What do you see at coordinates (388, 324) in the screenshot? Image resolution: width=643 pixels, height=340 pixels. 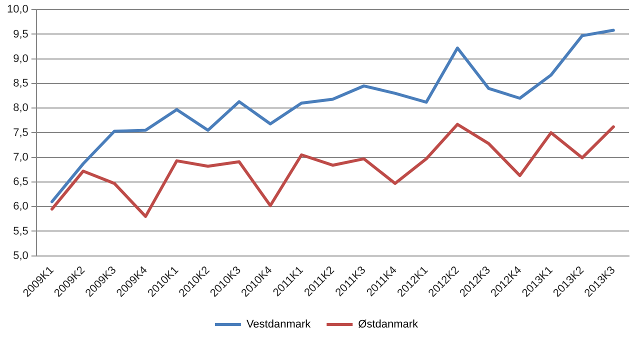 I see `legend-label: Østdanmark` at bounding box center [388, 324].